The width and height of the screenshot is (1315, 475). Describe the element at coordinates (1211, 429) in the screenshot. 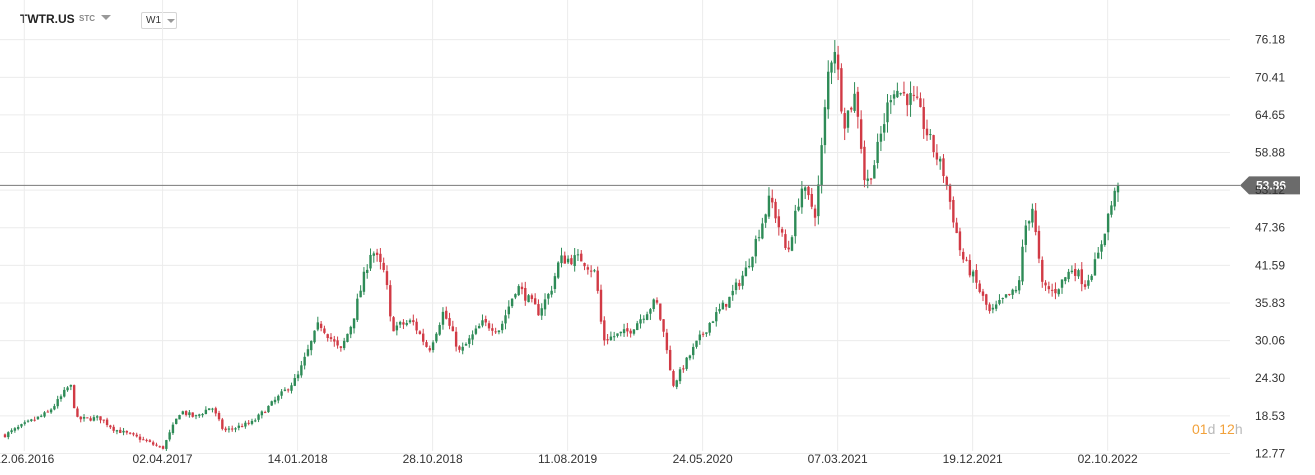

I see `countdown-days-unit: d` at that location.